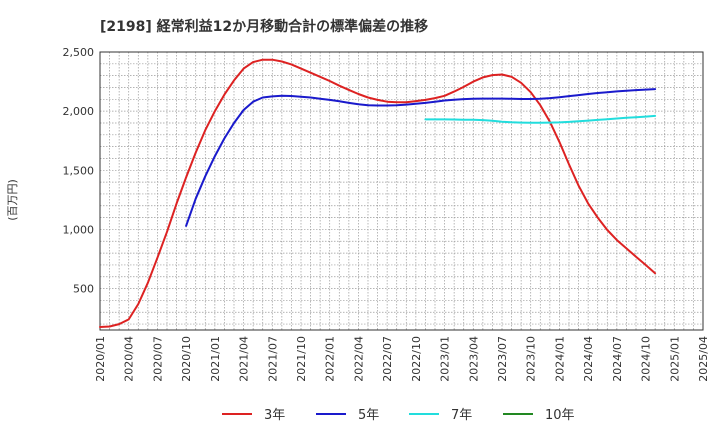  What do you see at coordinates (473, 359) in the screenshot?
I see `x-tick-label: 2023/04` at bounding box center [473, 359].